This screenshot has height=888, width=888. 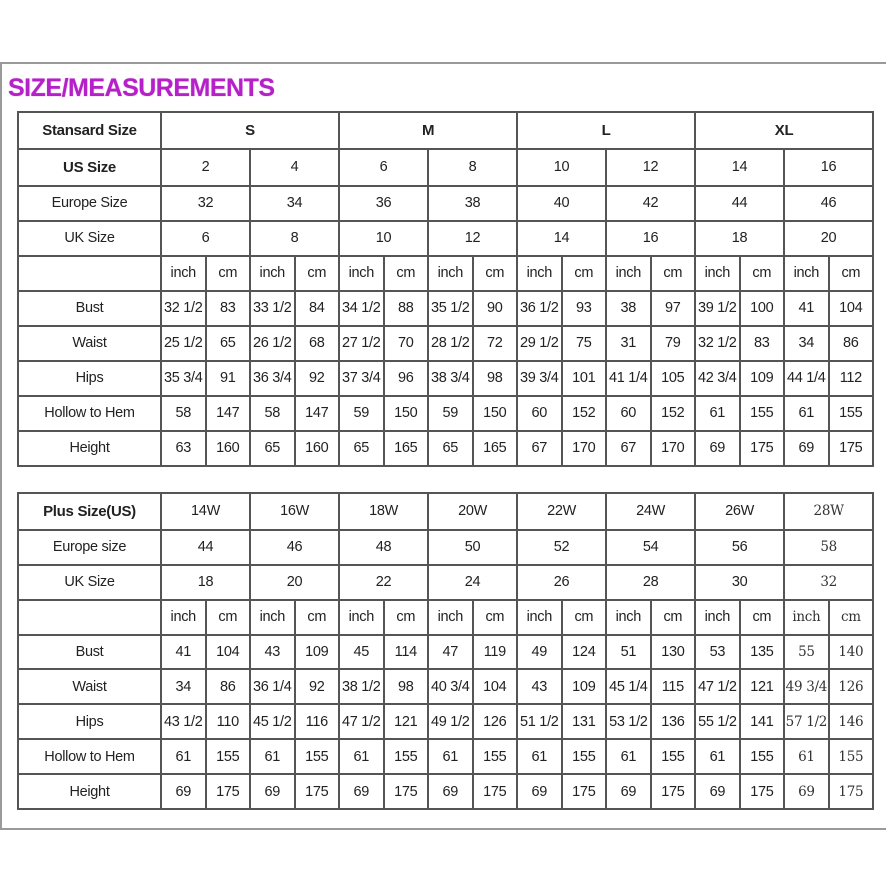 I want to click on size-row: US Size 2 4 6 8 10 12 14 16, so click(x=446, y=167).